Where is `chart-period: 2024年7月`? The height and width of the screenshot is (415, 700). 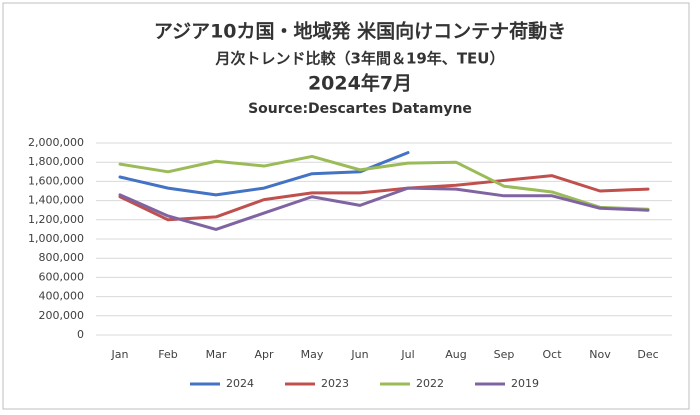
chart-period: 2024年7月 is located at coordinates (360, 83).